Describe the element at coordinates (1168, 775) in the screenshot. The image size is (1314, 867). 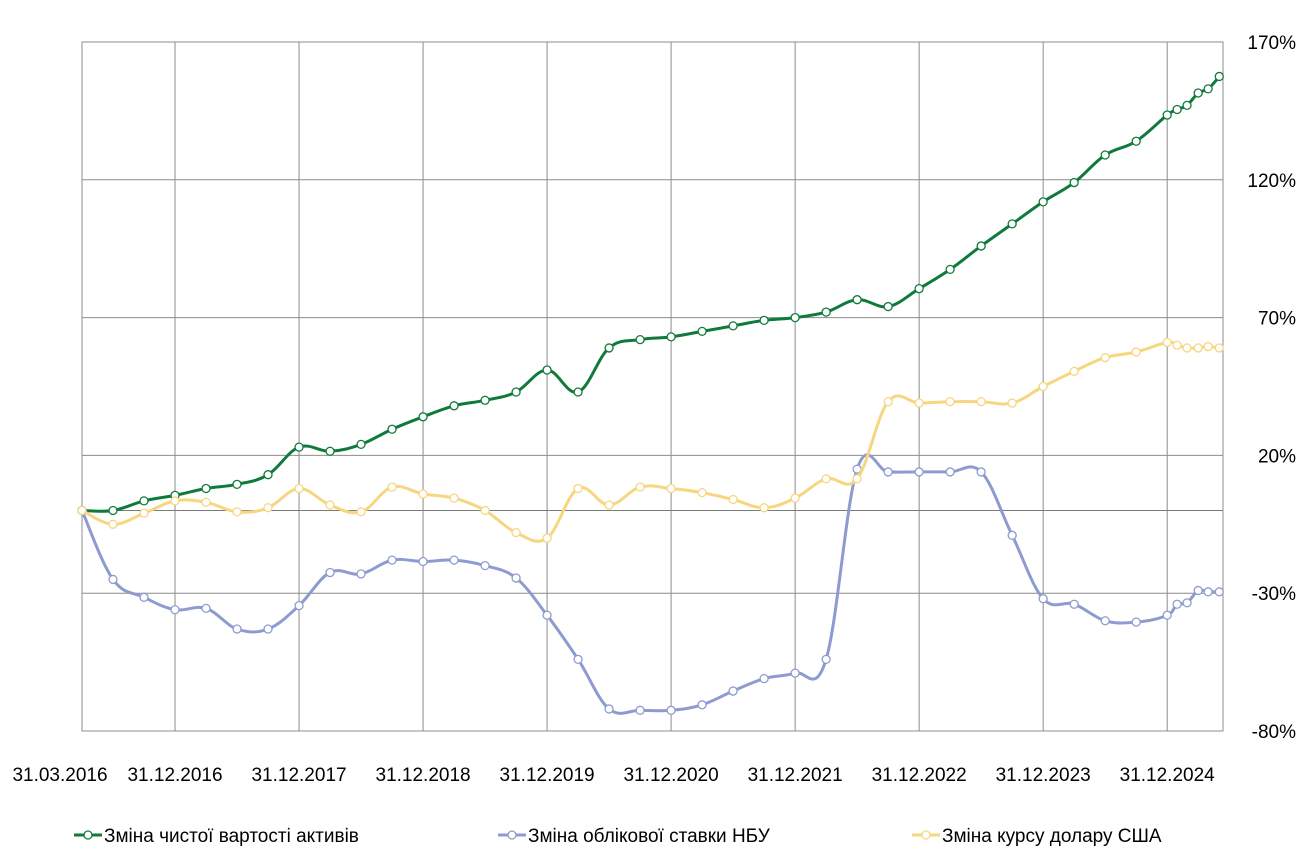
I see `x-tick-label: 31.12.2024` at that location.